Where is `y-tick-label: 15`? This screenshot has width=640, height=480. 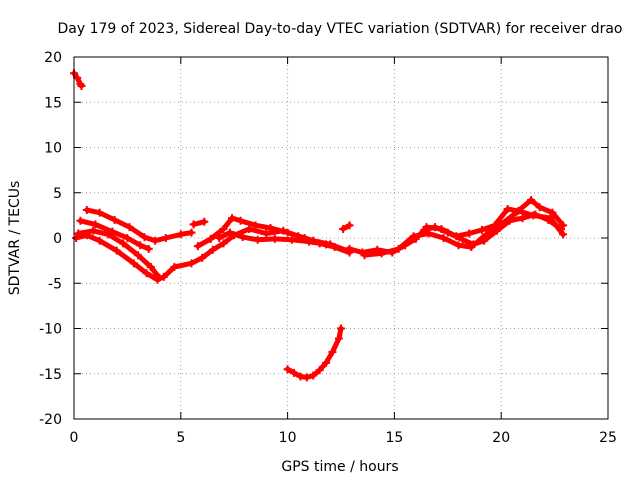
y-tick-label: 15 is located at coordinates (53, 103).